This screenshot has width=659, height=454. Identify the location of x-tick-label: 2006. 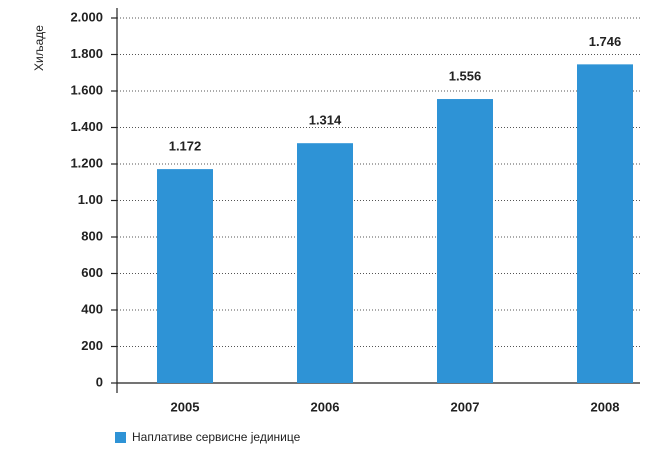
(325, 406).